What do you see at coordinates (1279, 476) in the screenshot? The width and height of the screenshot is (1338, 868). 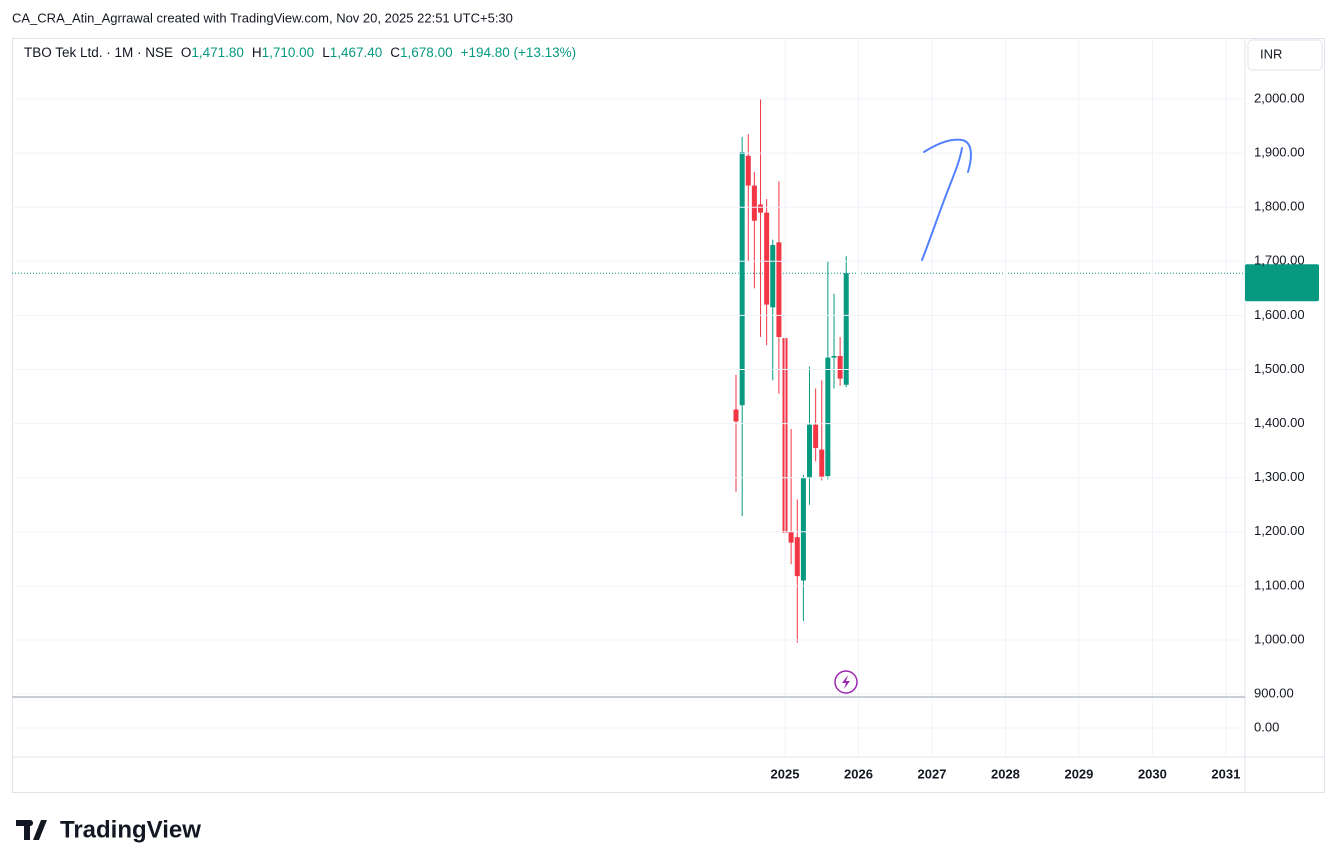 I see `y-tick-label: 1,300.00` at bounding box center [1279, 476].